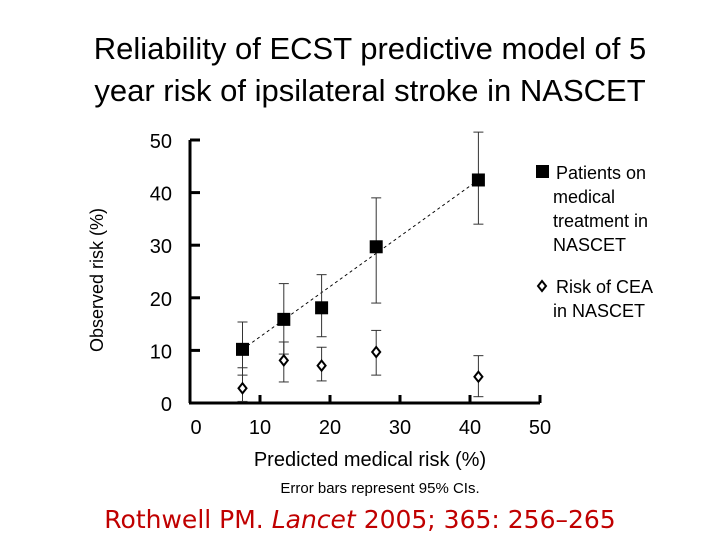  Describe the element at coordinates (161, 142) in the screenshot. I see `y-tick-label: 50` at that location.